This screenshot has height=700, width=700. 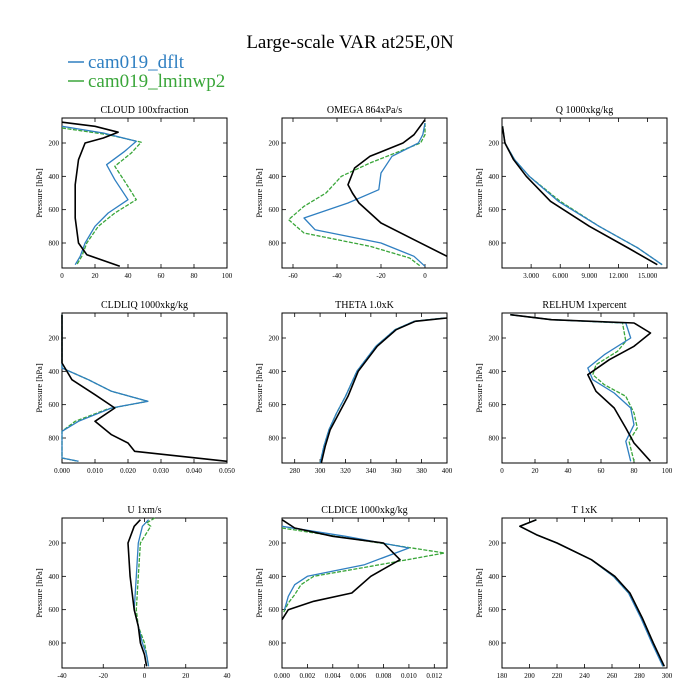 What do you see at coordinates (502, 471) in the screenshot?
I see `x-tick-label: 0` at bounding box center [502, 471].